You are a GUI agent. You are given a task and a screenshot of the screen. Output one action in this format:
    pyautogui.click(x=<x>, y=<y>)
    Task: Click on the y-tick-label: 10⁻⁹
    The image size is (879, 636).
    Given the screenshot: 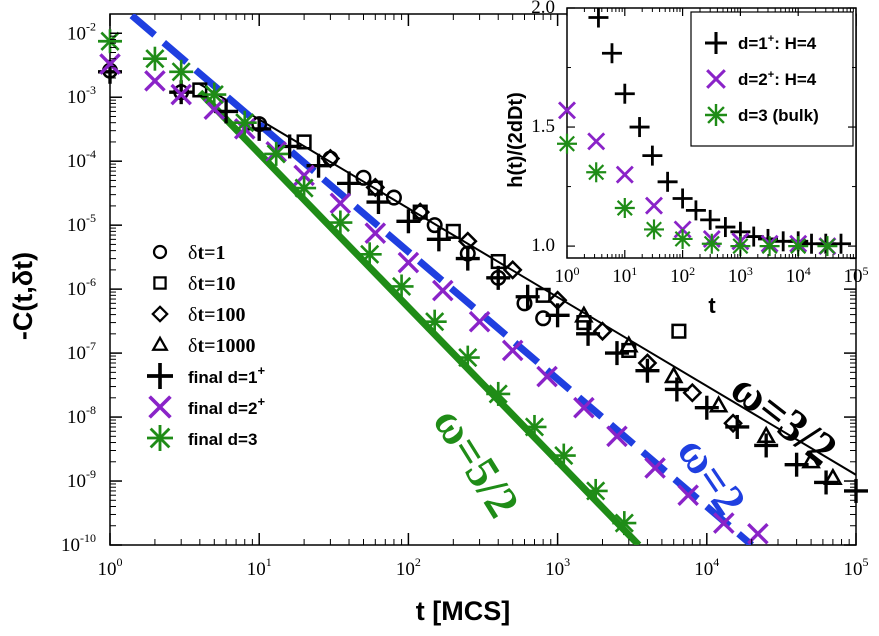 What is the action you would take?
    pyautogui.click(x=81, y=479)
    